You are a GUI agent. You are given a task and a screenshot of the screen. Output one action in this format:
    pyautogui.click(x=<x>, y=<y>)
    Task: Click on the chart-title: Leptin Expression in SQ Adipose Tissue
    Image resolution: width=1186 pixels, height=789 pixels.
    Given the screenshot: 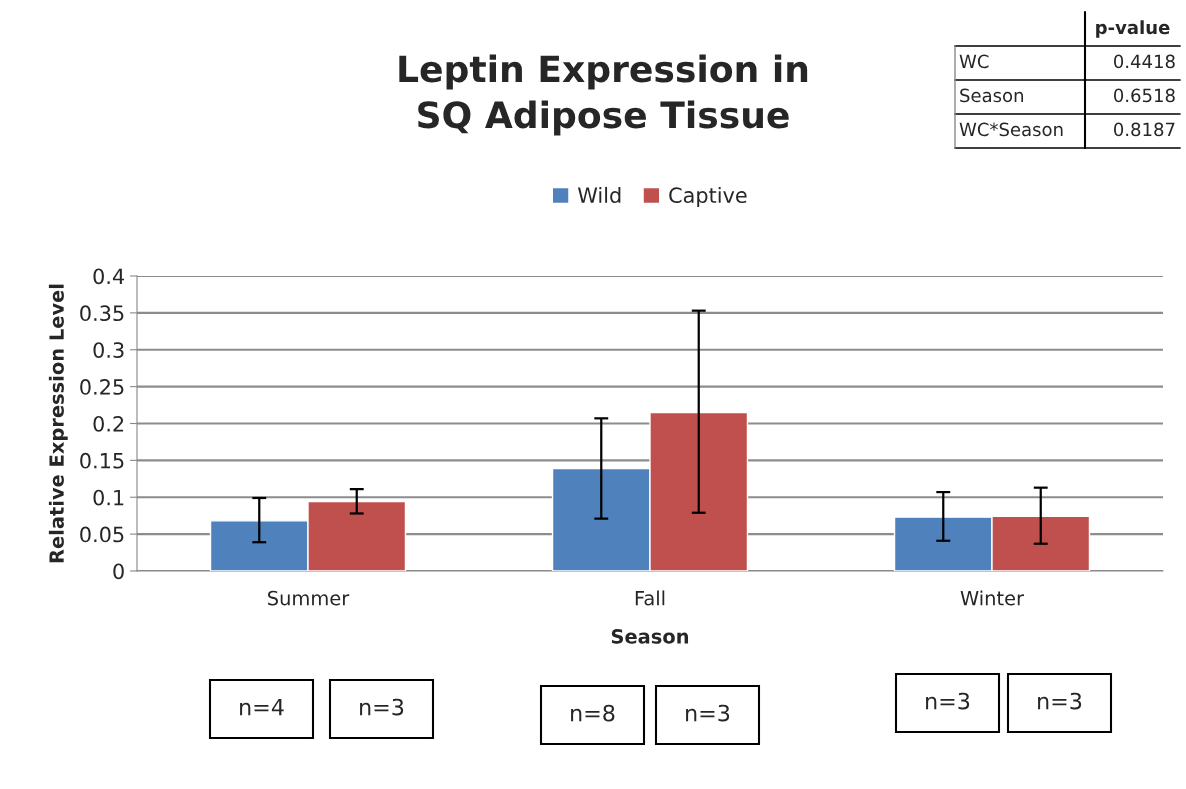 What is the action you would take?
    pyautogui.click(x=603, y=95)
    